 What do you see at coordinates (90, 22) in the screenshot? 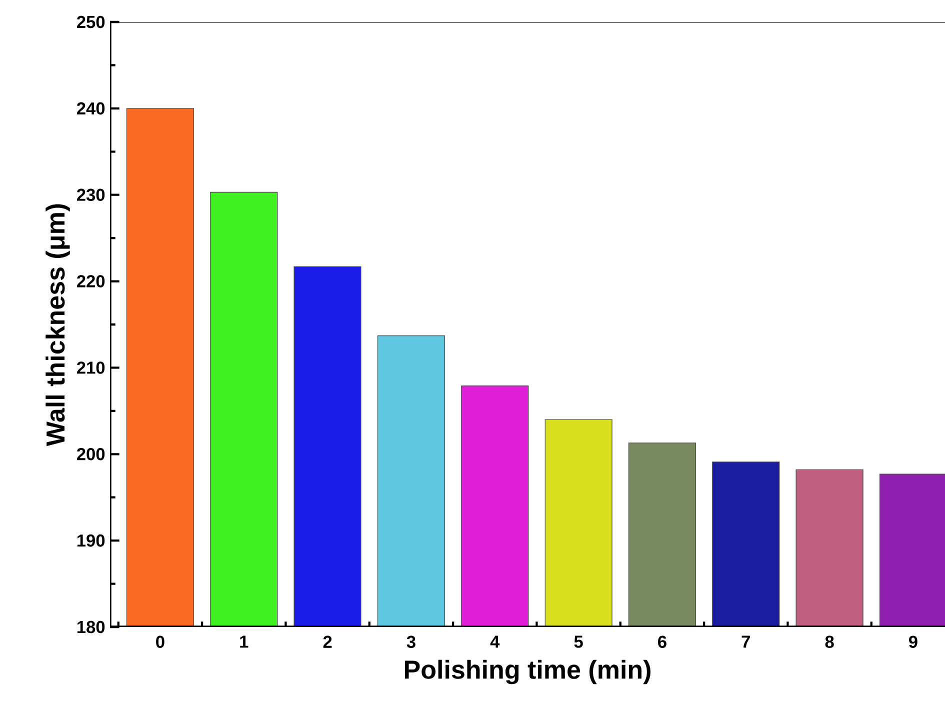
I see `y-tick-label: 250` at bounding box center [90, 22].